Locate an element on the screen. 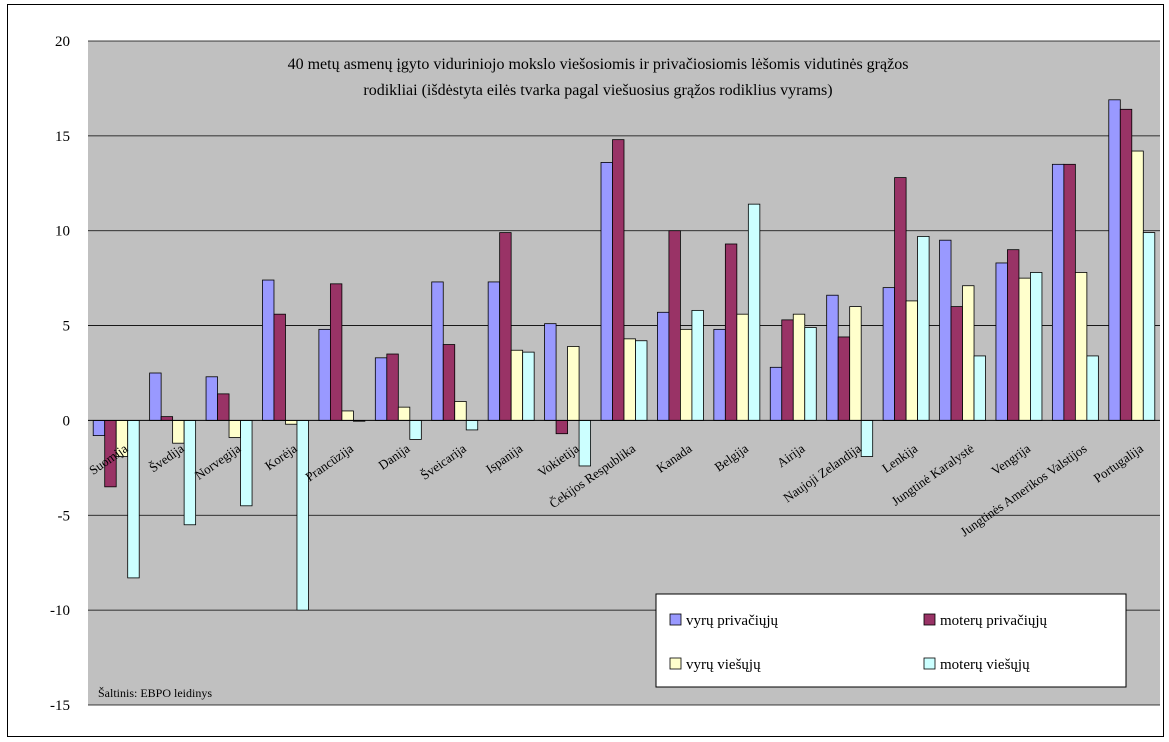 Image resolution: width=1169 pixels, height=742 pixels. y-tick-label: 15 is located at coordinates (62, 137).